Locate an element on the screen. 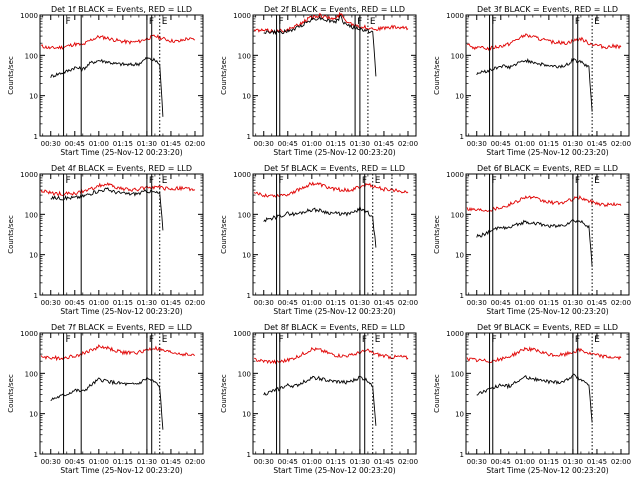 The height and width of the screenshot is (480, 640). panel-title: Det 2f BLACK = Events, RED = LLD is located at coordinates (334, 9).